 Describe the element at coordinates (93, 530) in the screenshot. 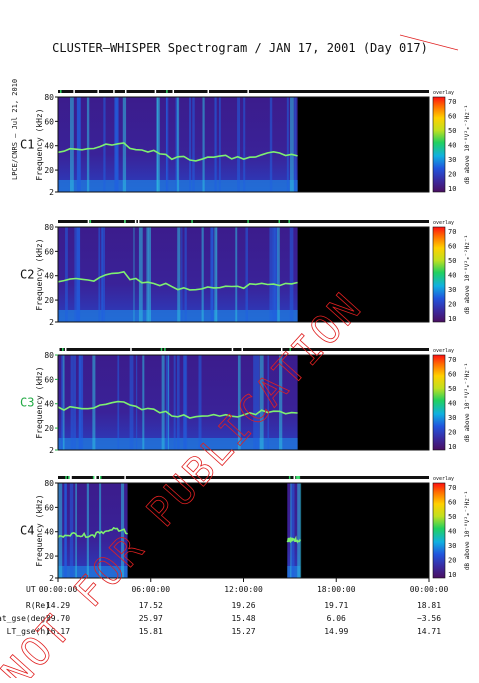

I see `spectrogram-background` at that location.